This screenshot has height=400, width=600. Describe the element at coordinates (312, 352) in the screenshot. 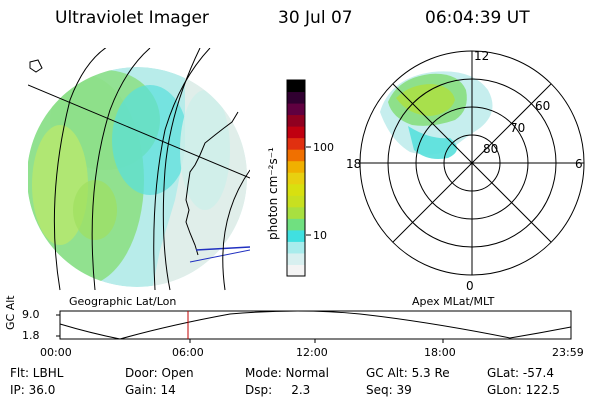

I see `altitude-xtick-1200: 12:00` at that location.